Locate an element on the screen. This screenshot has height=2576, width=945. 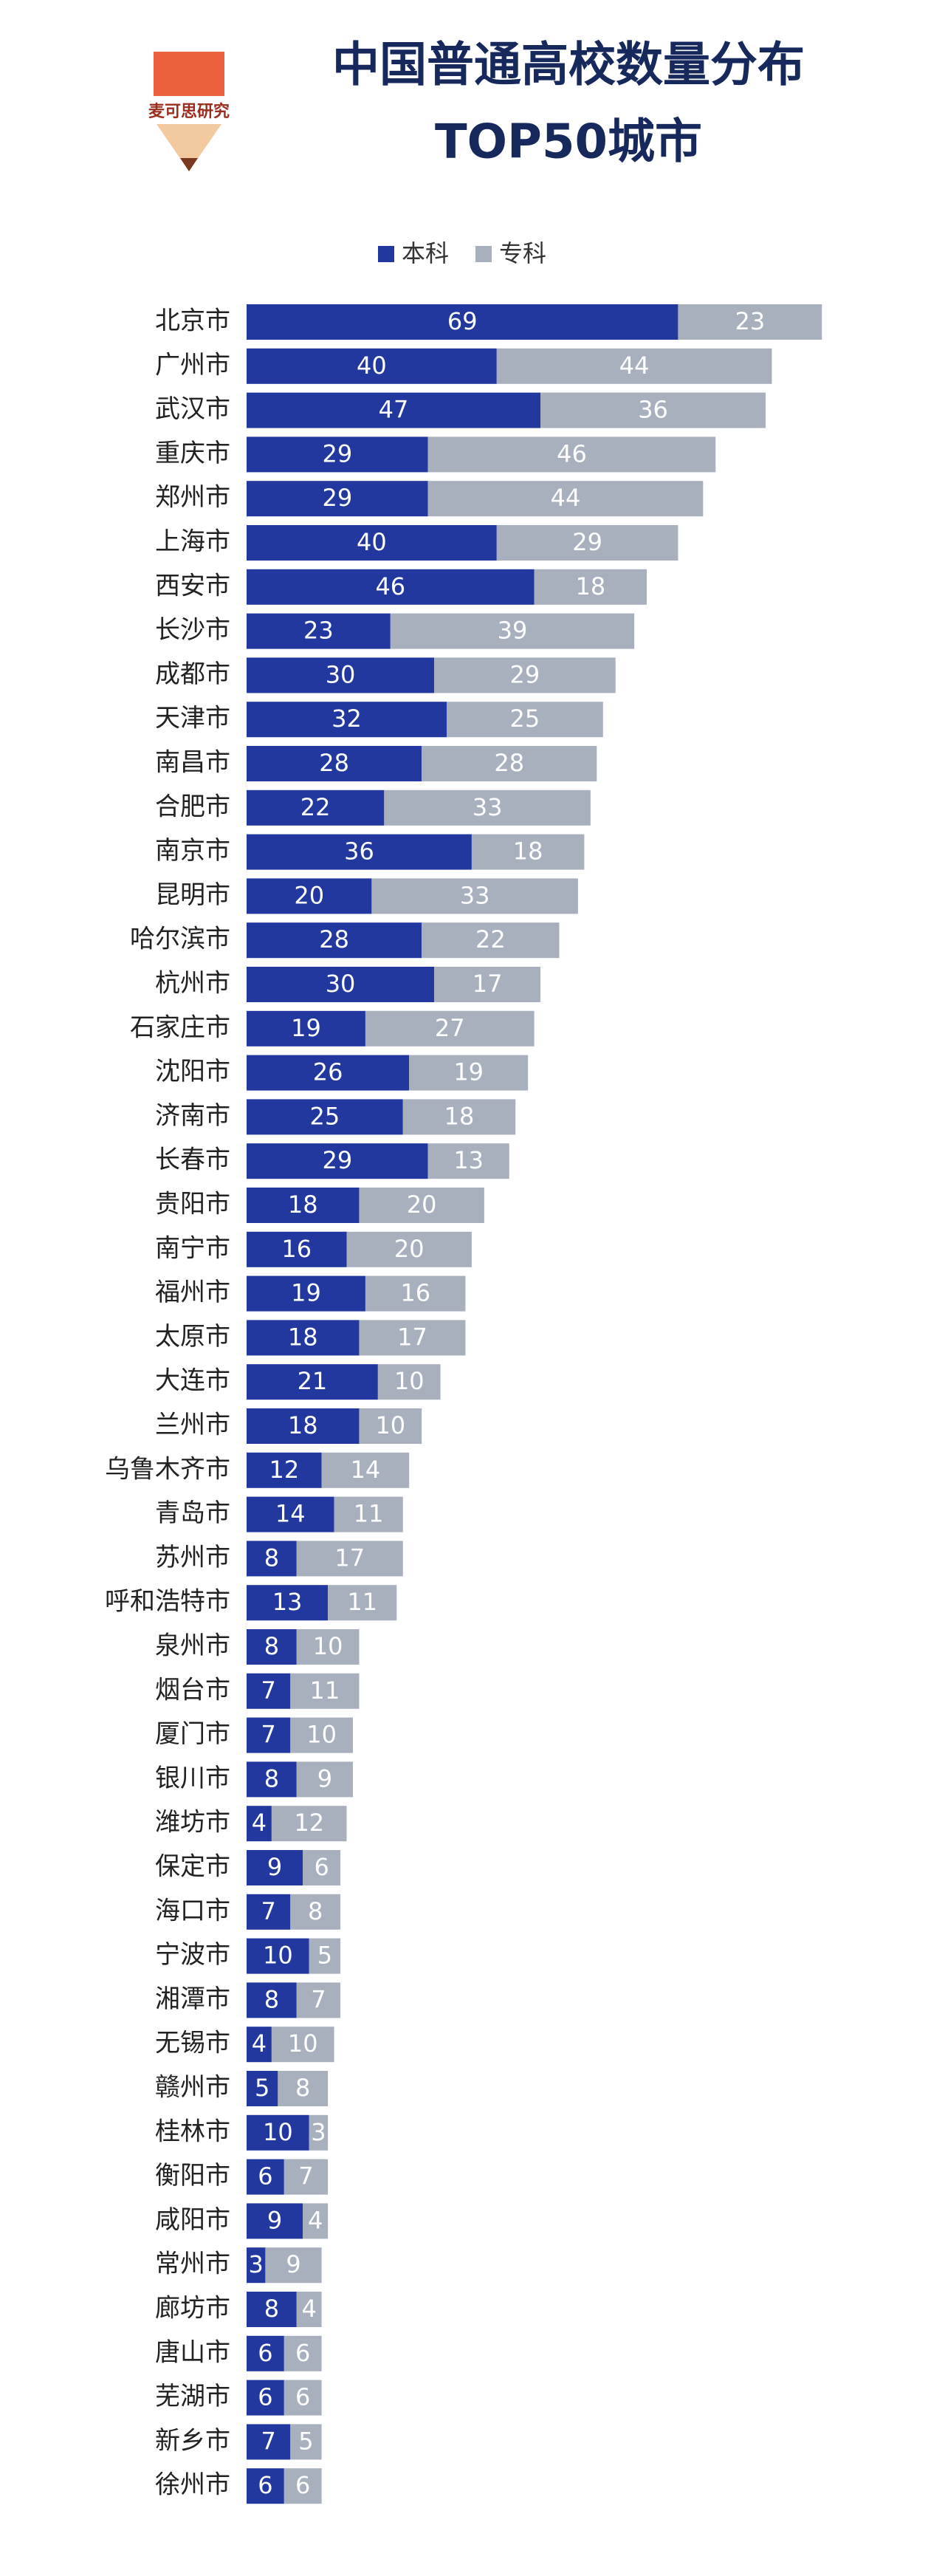
y-tick-label: 成都市 is located at coordinates (192, 674).